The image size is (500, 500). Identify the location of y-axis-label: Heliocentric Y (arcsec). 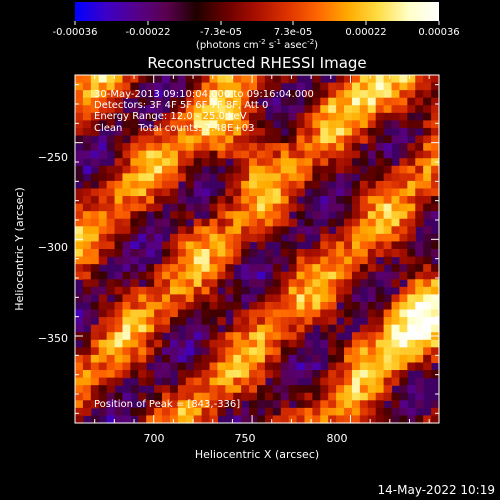
(19, 249).